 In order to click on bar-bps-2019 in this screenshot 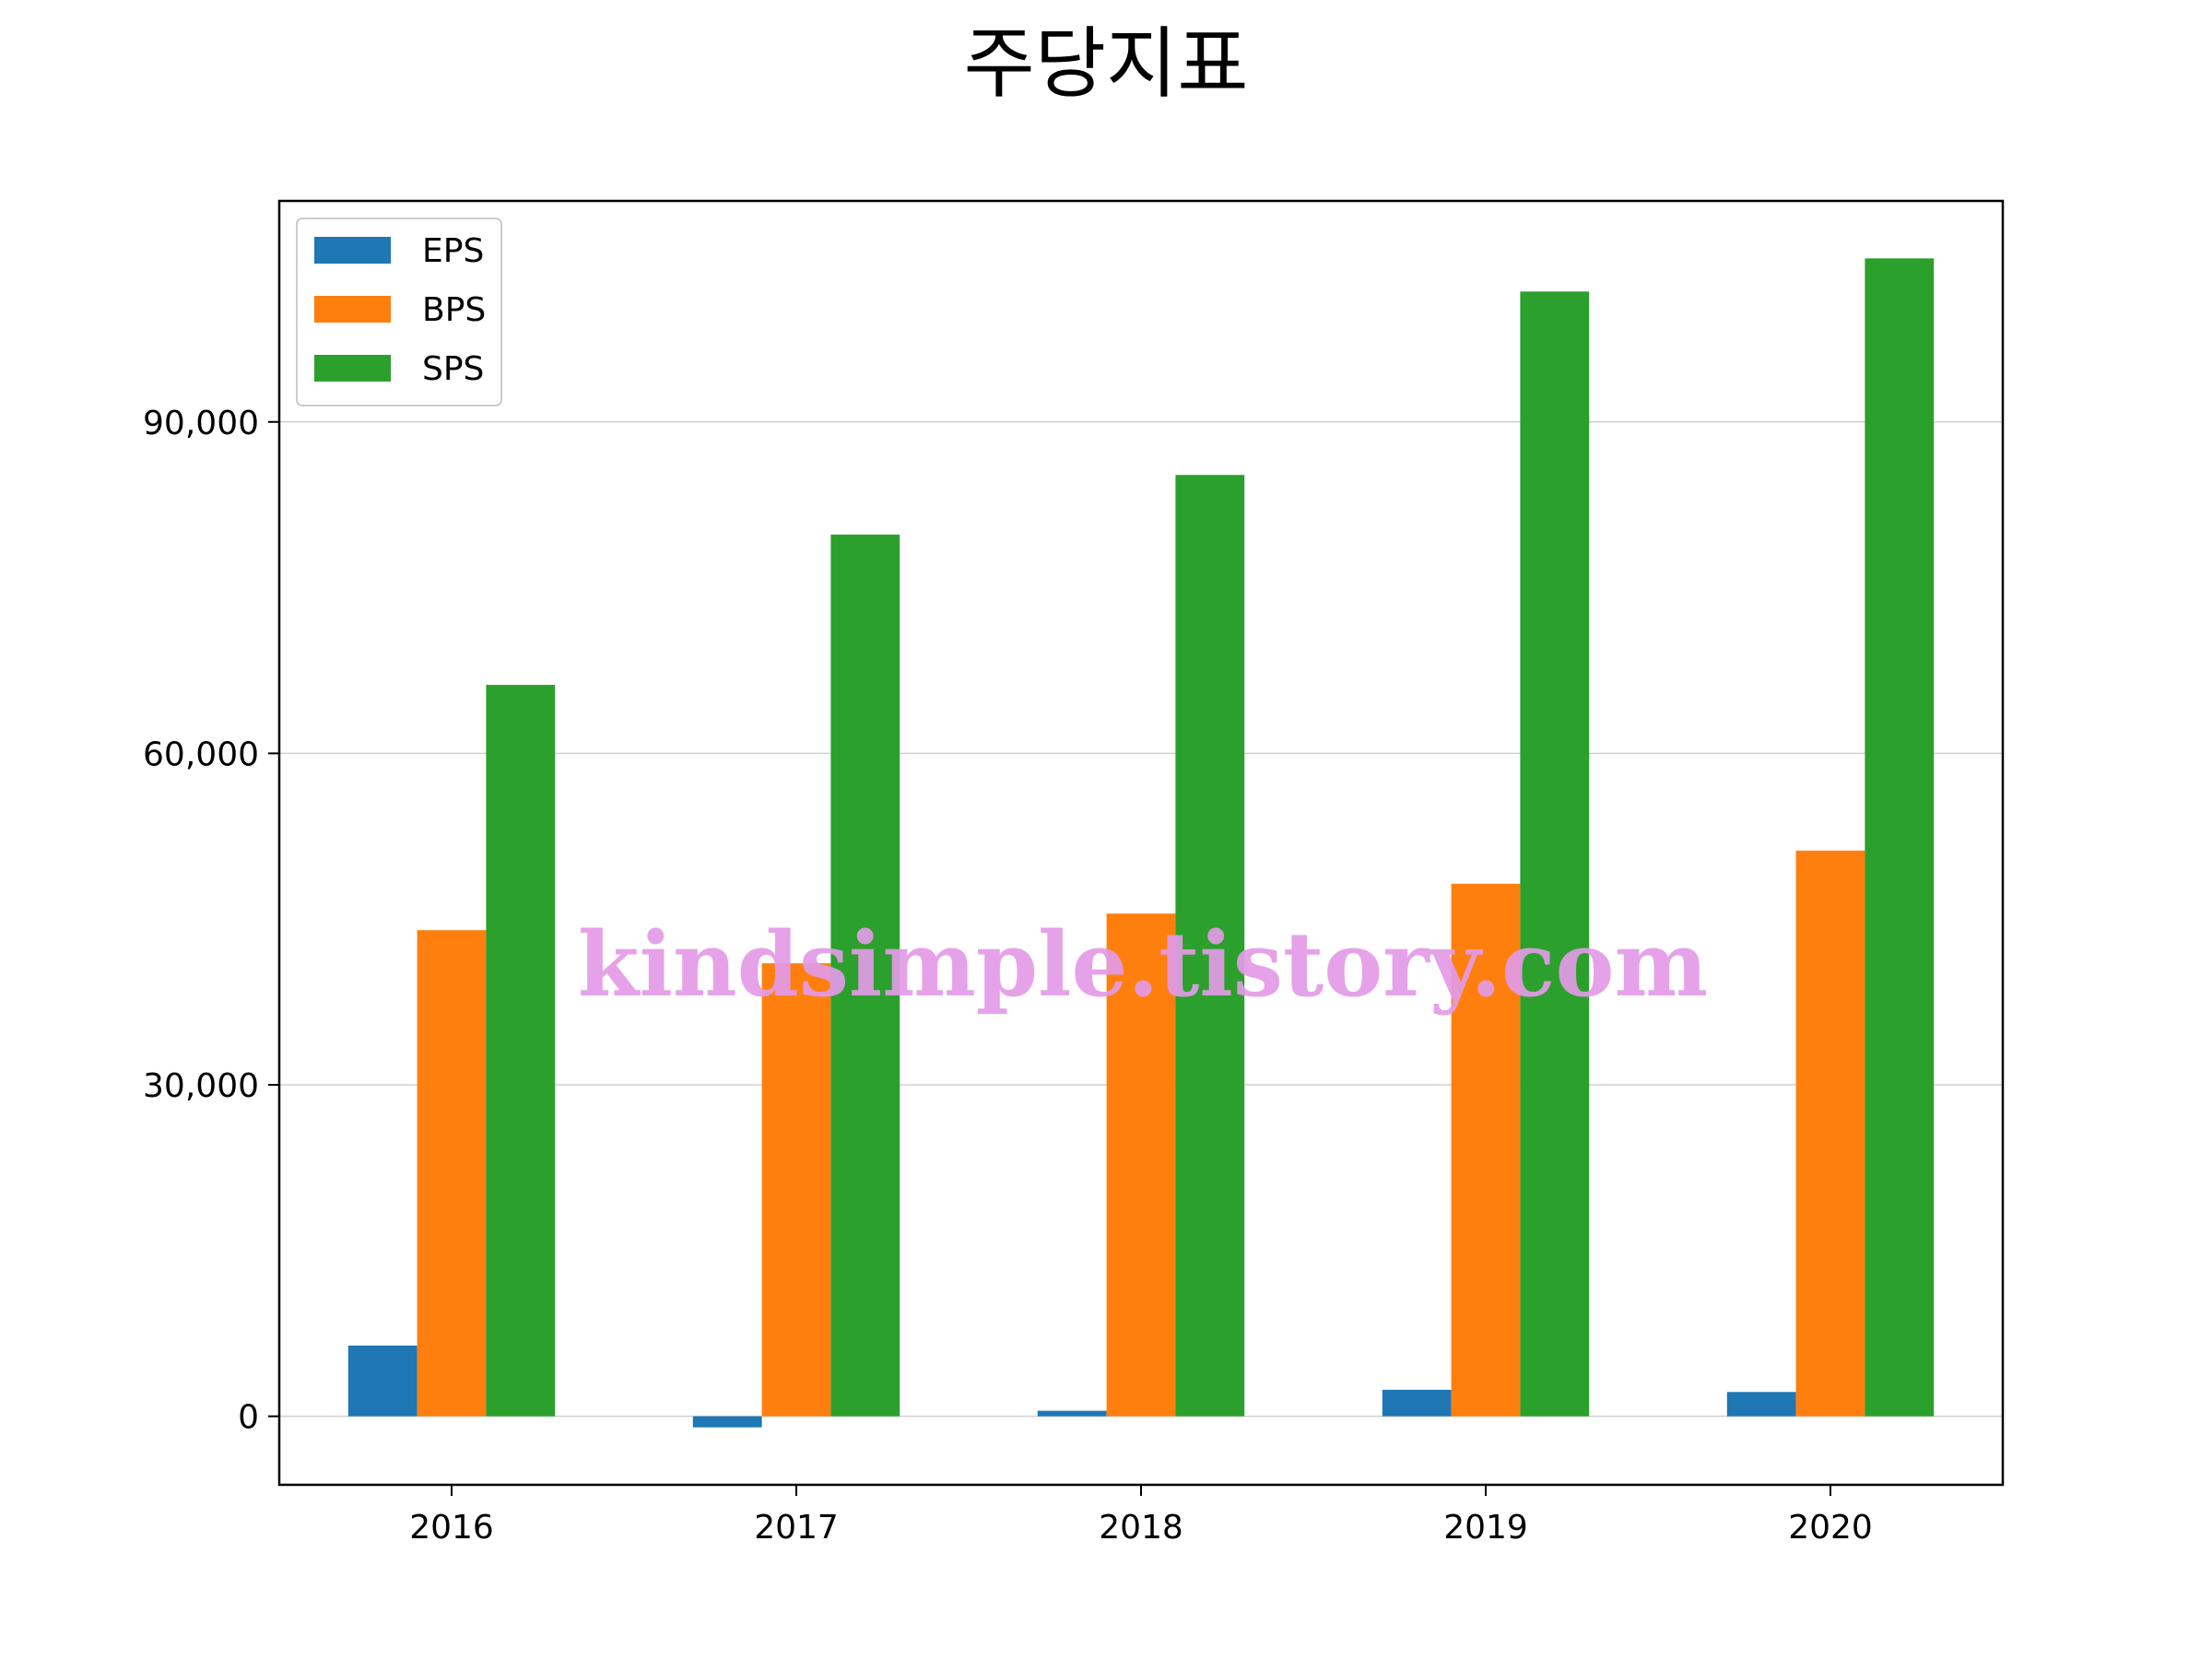, I will do `click(1486, 1150)`.